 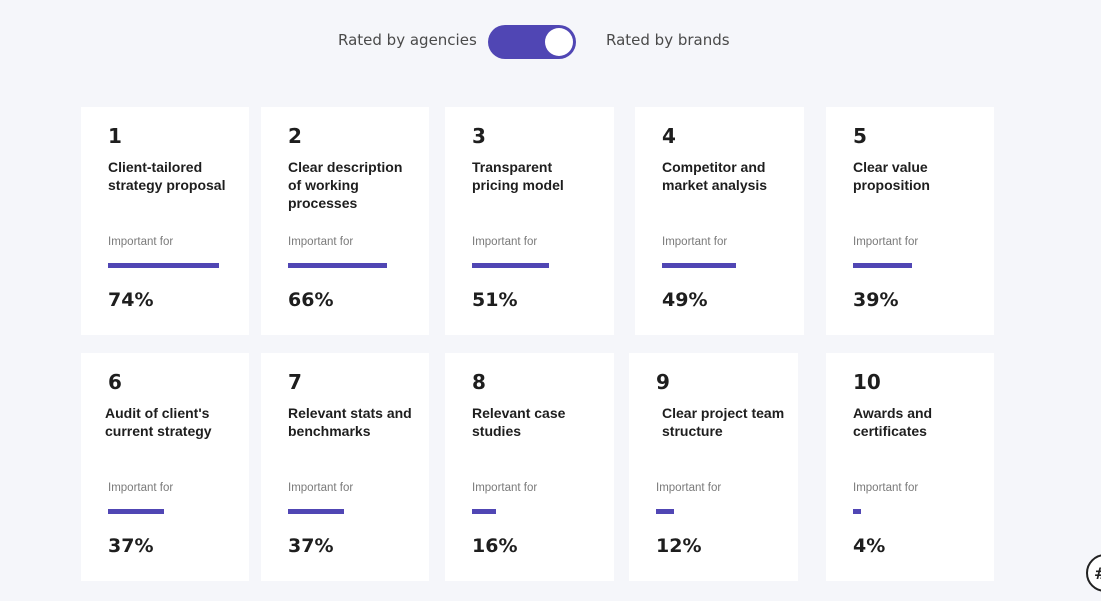 What do you see at coordinates (407, 40) in the screenshot?
I see `toggle-label-agencies: Rated by agencies` at bounding box center [407, 40].